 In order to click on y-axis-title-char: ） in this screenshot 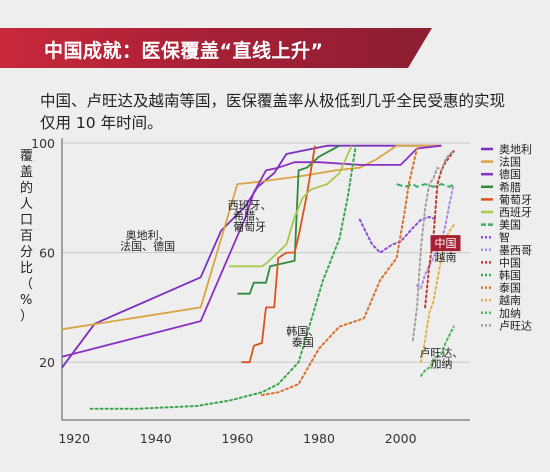, I will do `click(27, 316)`.